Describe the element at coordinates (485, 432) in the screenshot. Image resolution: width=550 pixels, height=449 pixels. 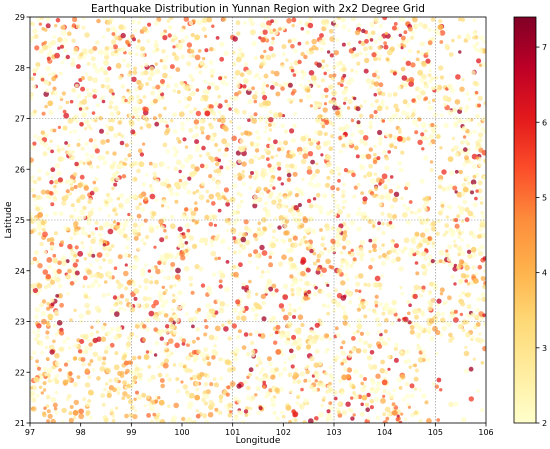
I see `x-tick-label: 106` at that location.